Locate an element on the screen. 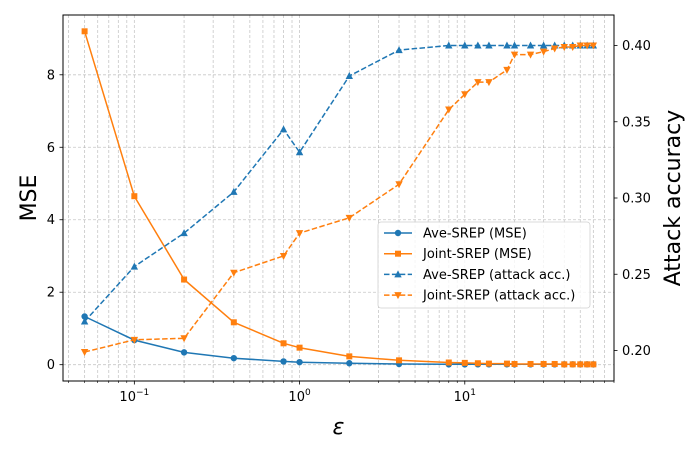 The height and width of the screenshot is (450, 700). y-left-tick-label: 4 is located at coordinates (51, 220).